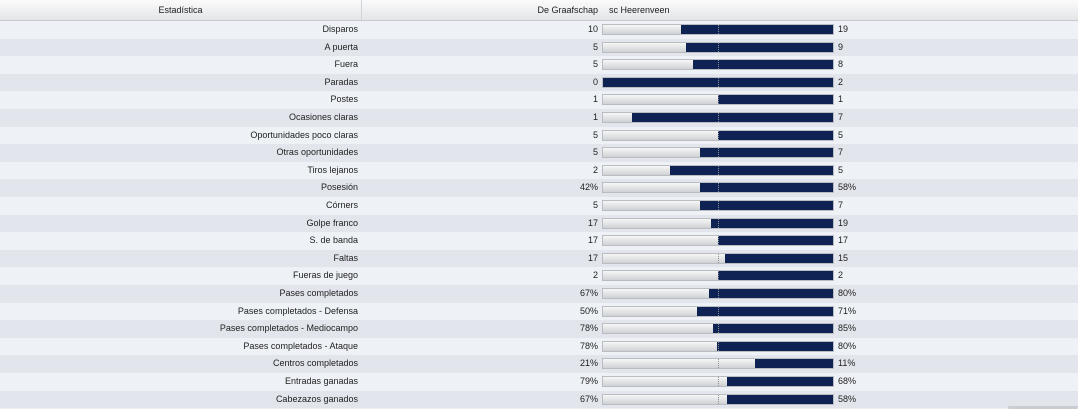 This screenshot has height=409, width=1078. Describe the element at coordinates (539, 170) in the screenshot. I see `stat-row: Tiros lejanos 2 5` at that location.